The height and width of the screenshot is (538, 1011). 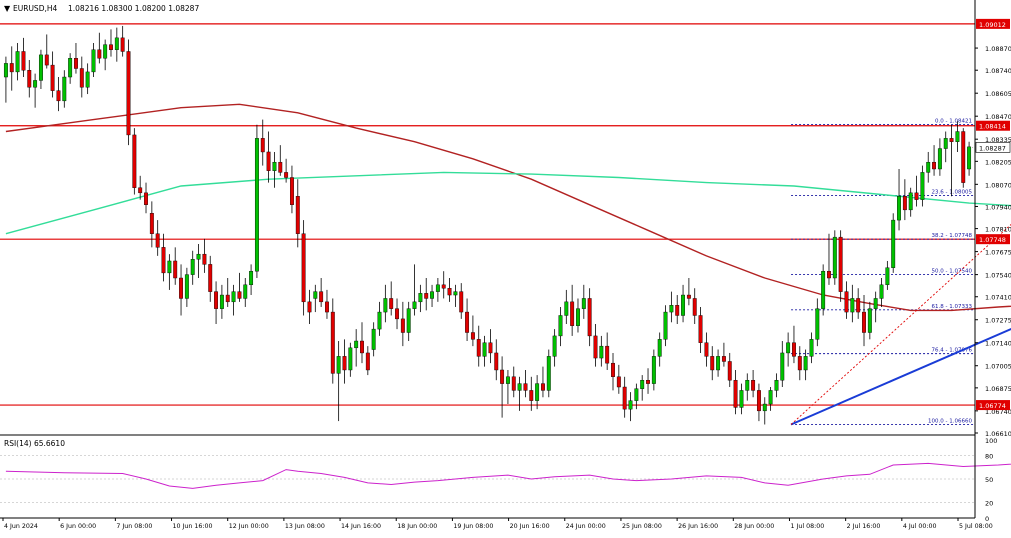 I want to click on time-tick-label: 5 Jul 08:00, so click(x=976, y=526).